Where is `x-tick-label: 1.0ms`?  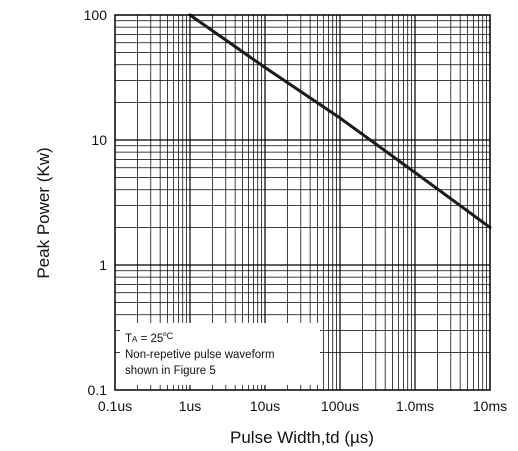 x-tick-label: 1.0ms is located at coordinates (415, 406).